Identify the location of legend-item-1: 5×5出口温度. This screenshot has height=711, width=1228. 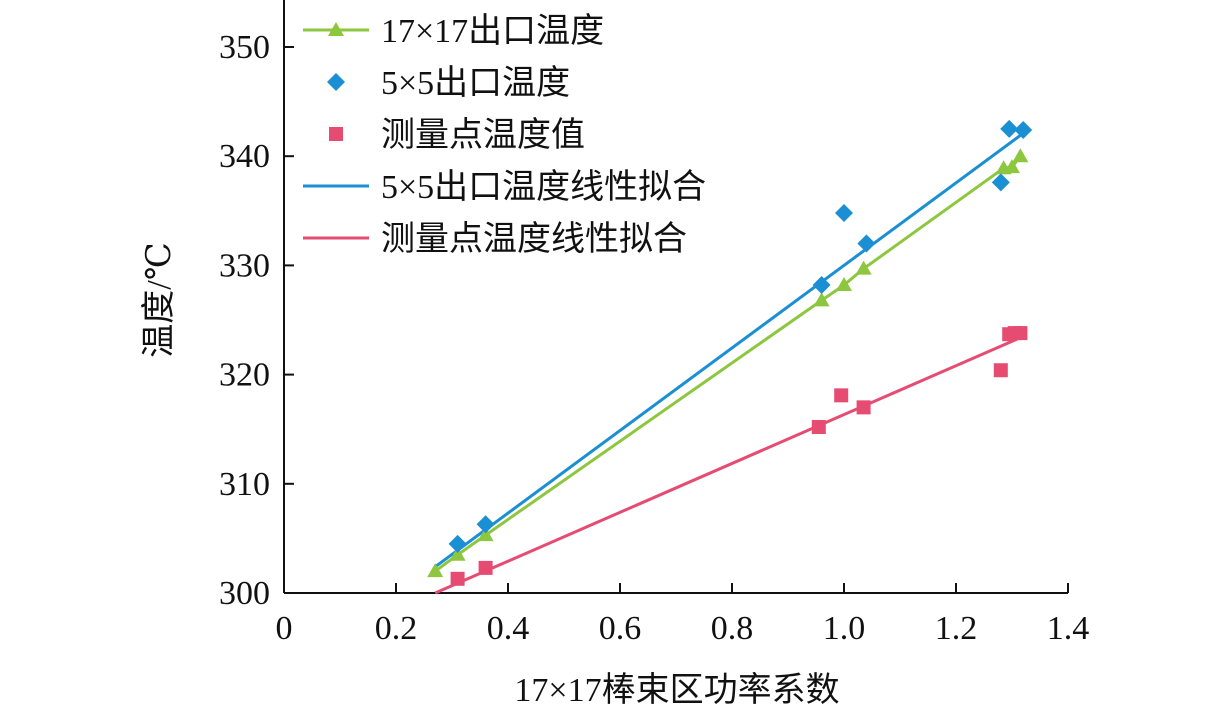
(448, 83).